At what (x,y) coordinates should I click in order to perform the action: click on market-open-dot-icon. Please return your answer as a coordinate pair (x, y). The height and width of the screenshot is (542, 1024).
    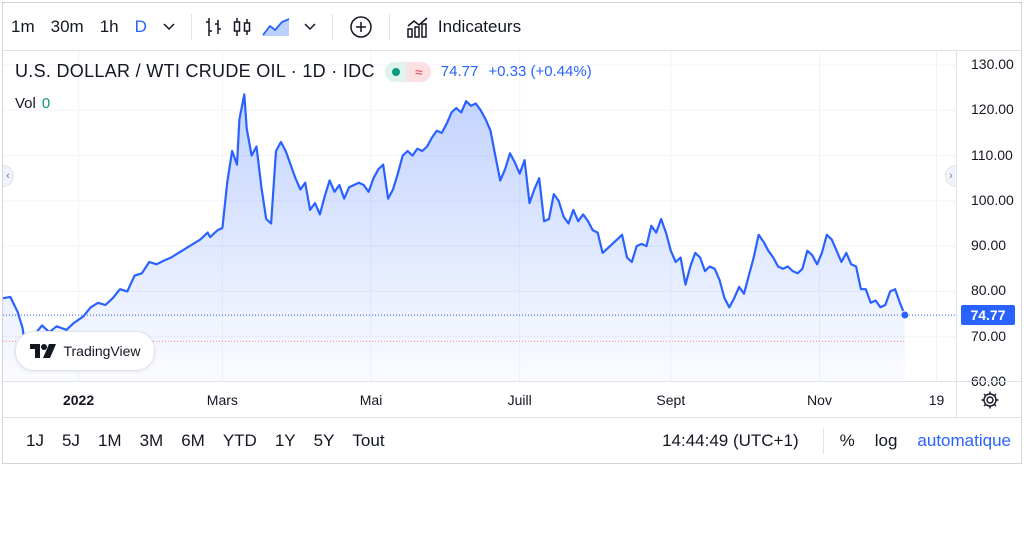
    Looking at the image, I should click on (395, 71).